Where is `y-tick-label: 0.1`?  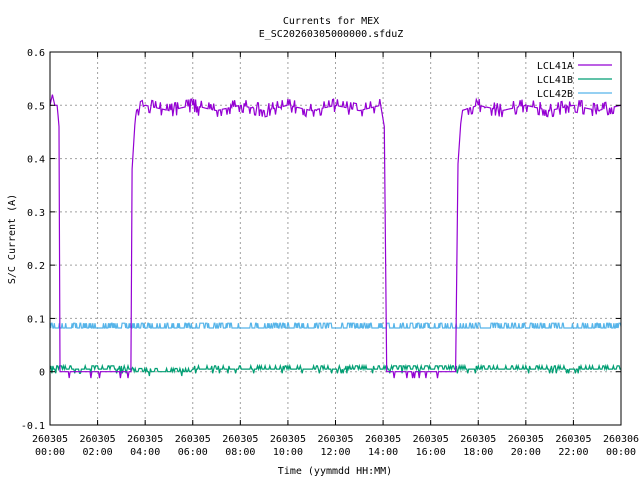 y-tick-label: 0.1 is located at coordinates (36, 319).